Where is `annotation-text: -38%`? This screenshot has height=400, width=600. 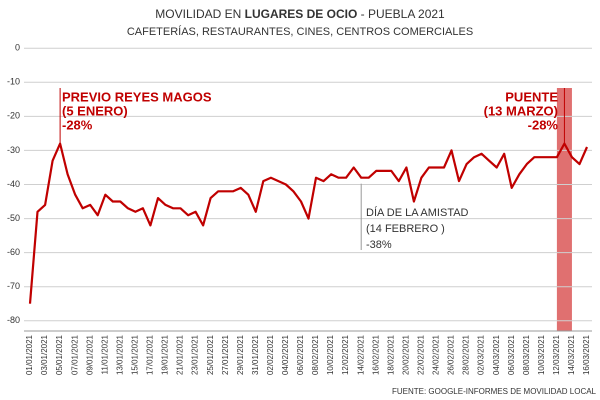 annotation-text: -38% is located at coordinates (379, 245).